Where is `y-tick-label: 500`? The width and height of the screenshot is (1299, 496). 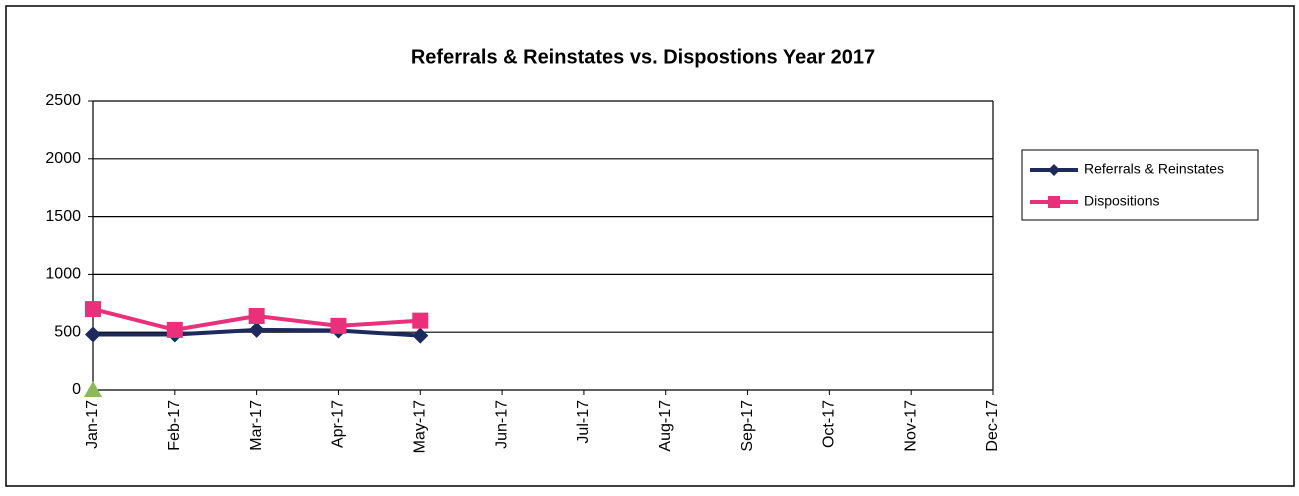 y-tick-label: 500 is located at coordinates (67, 331).